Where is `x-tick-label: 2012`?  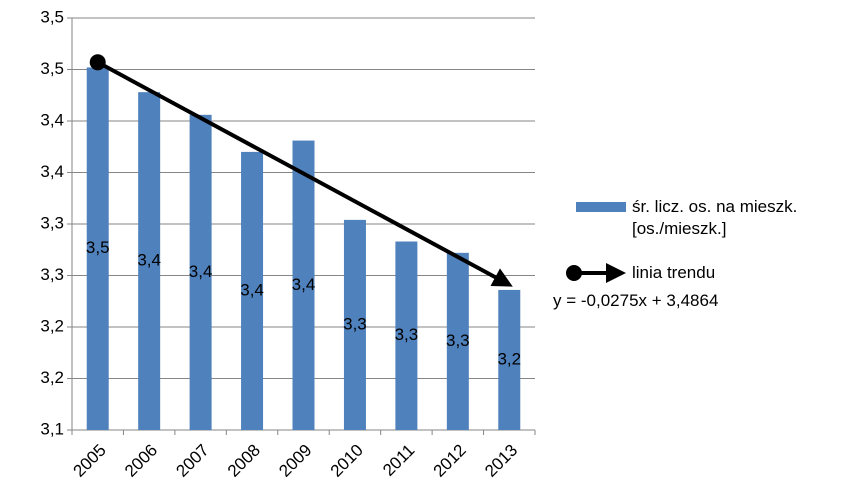 x-tick-label: 2012 is located at coordinates (450, 461).